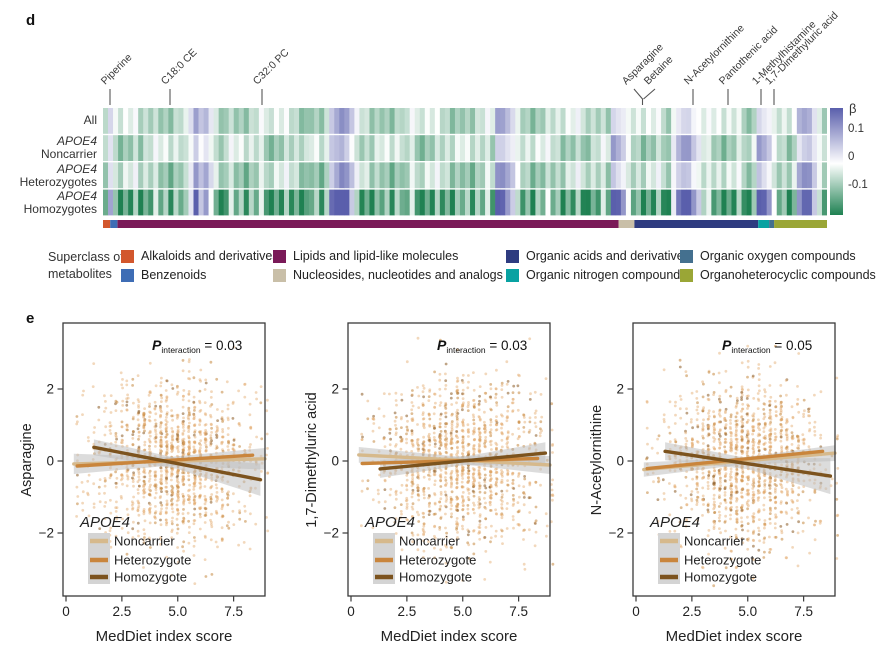  What do you see at coordinates (351, 611) in the screenshot?
I see `x-tick-label: 0` at bounding box center [351, 611].